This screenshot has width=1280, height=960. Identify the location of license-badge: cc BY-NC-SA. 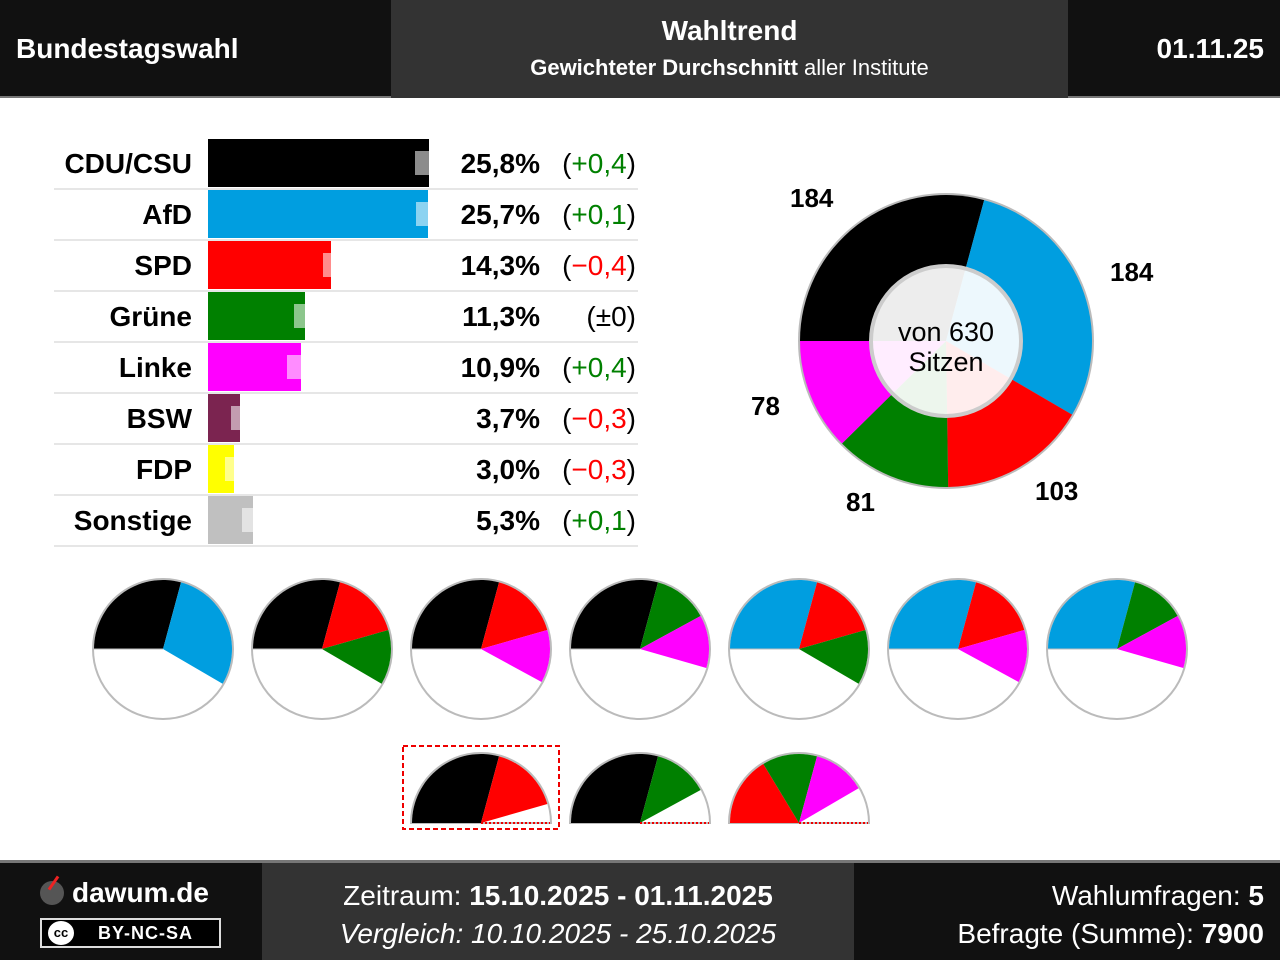
(130, 933).